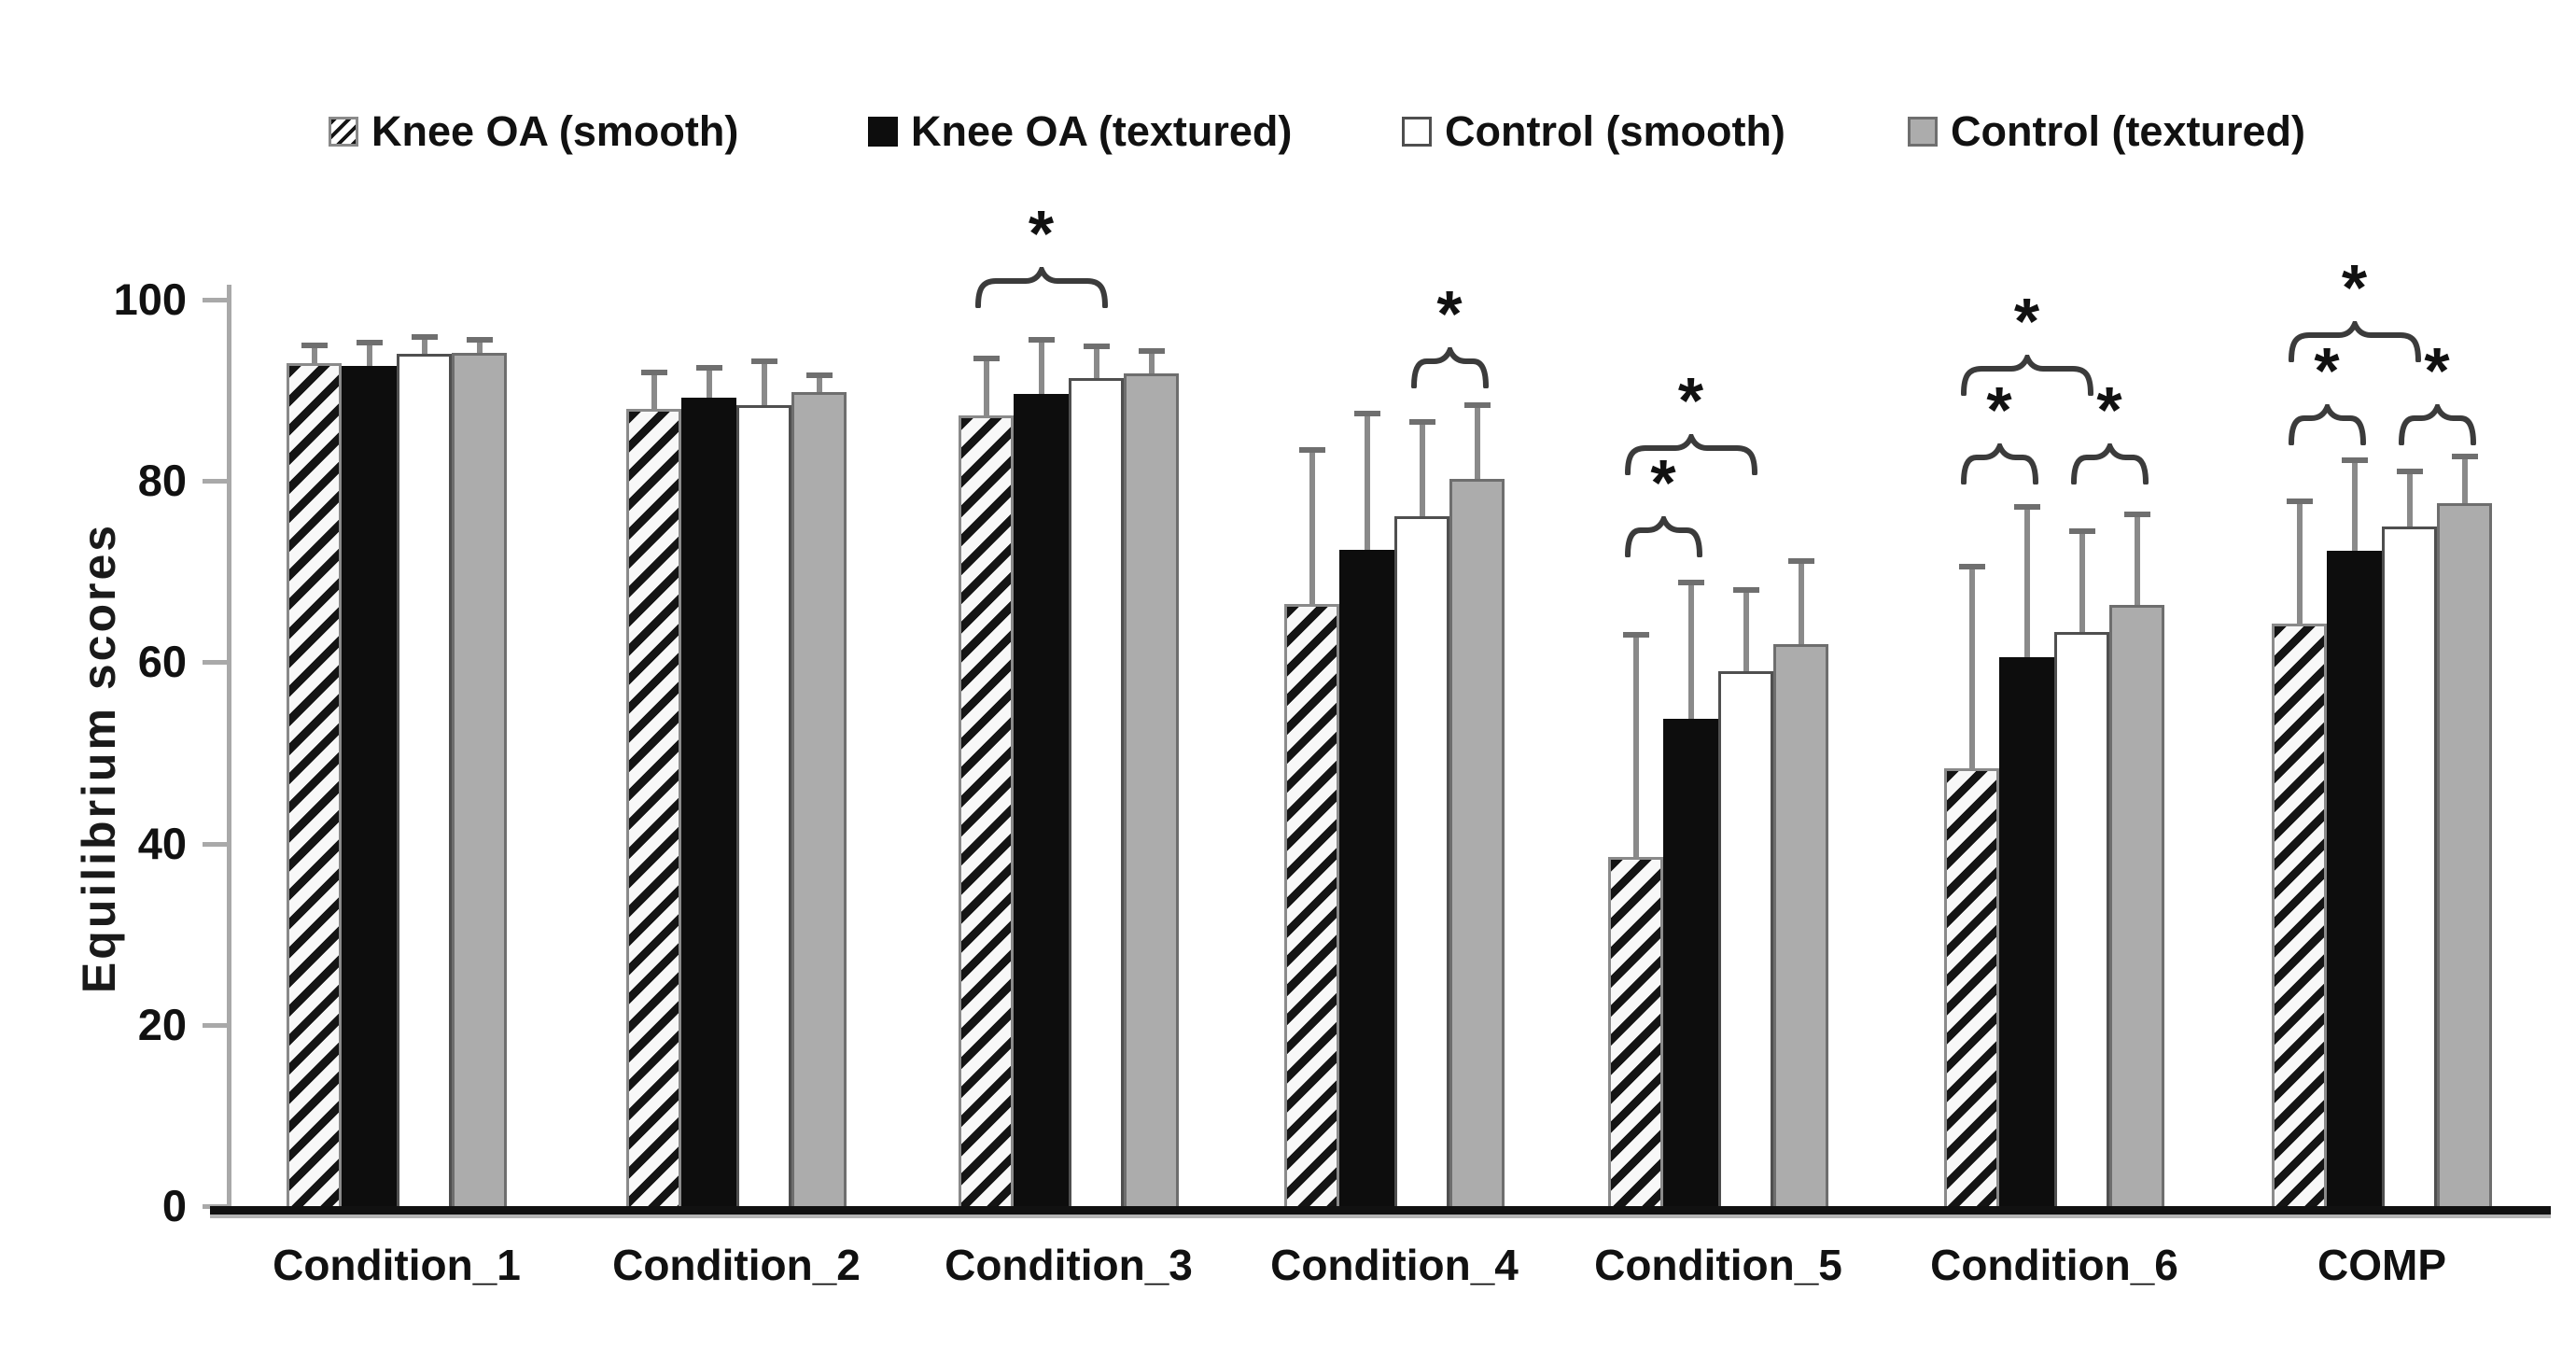 The width and height of the screenshot is (2576, 1348). What do you see at coordinates (736, 1265) in the screenshot?
I see `x-category-label: Condition_2` at bounding box center [736, 1265].